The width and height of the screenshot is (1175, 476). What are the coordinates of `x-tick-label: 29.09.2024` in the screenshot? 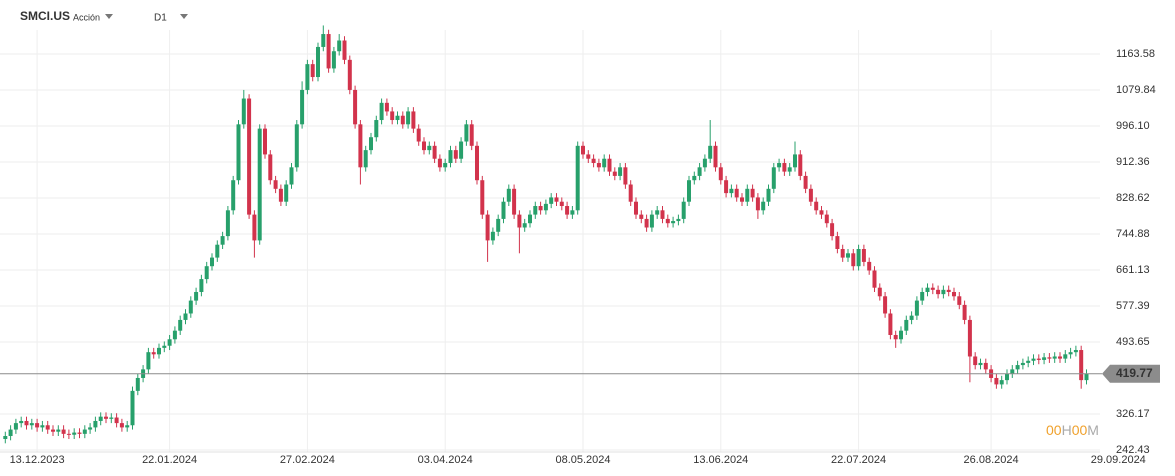 It's located at (1118, 460).